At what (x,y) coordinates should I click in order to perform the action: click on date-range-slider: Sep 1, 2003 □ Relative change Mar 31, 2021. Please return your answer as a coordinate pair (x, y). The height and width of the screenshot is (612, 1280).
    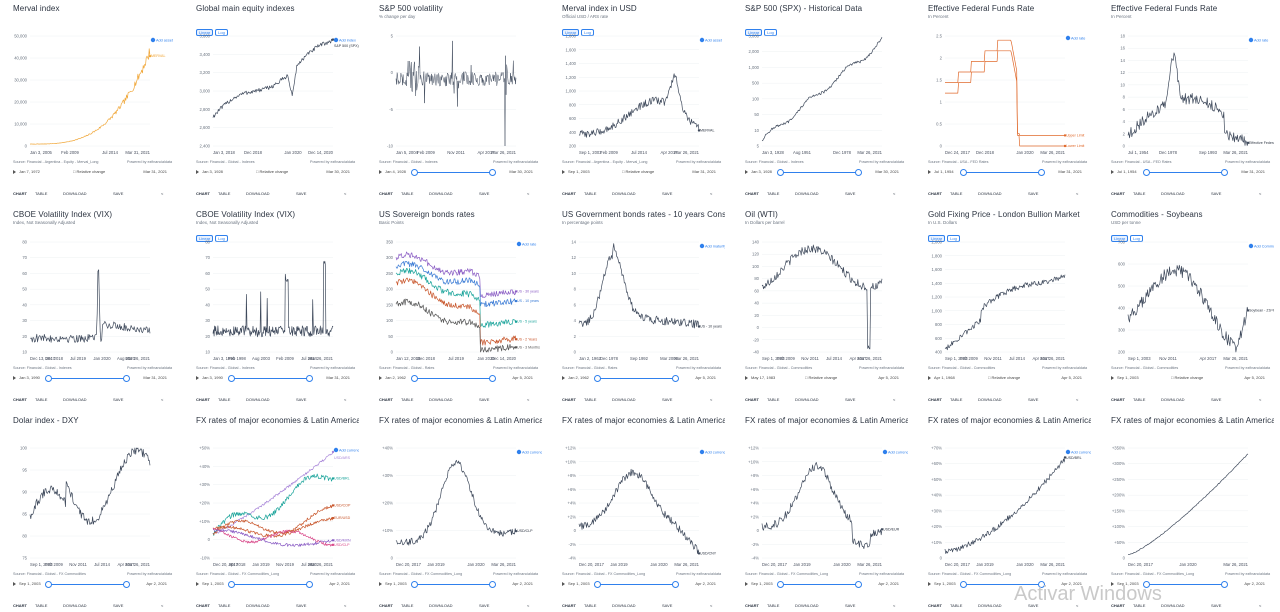
    Looking at the image, I should click on (640, 172).